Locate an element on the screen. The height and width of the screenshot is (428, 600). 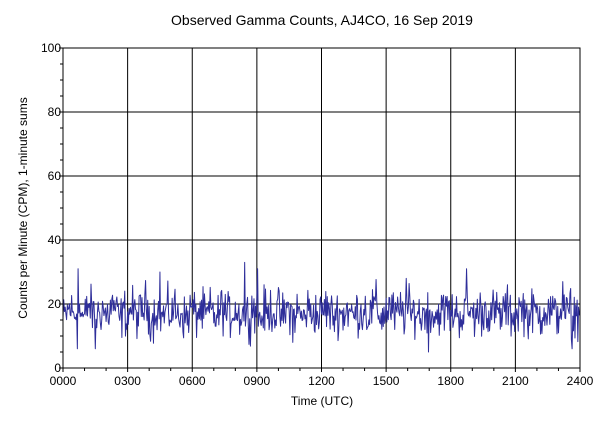
x-tick-label-5: 1500 is located at coordinates (386, 381).